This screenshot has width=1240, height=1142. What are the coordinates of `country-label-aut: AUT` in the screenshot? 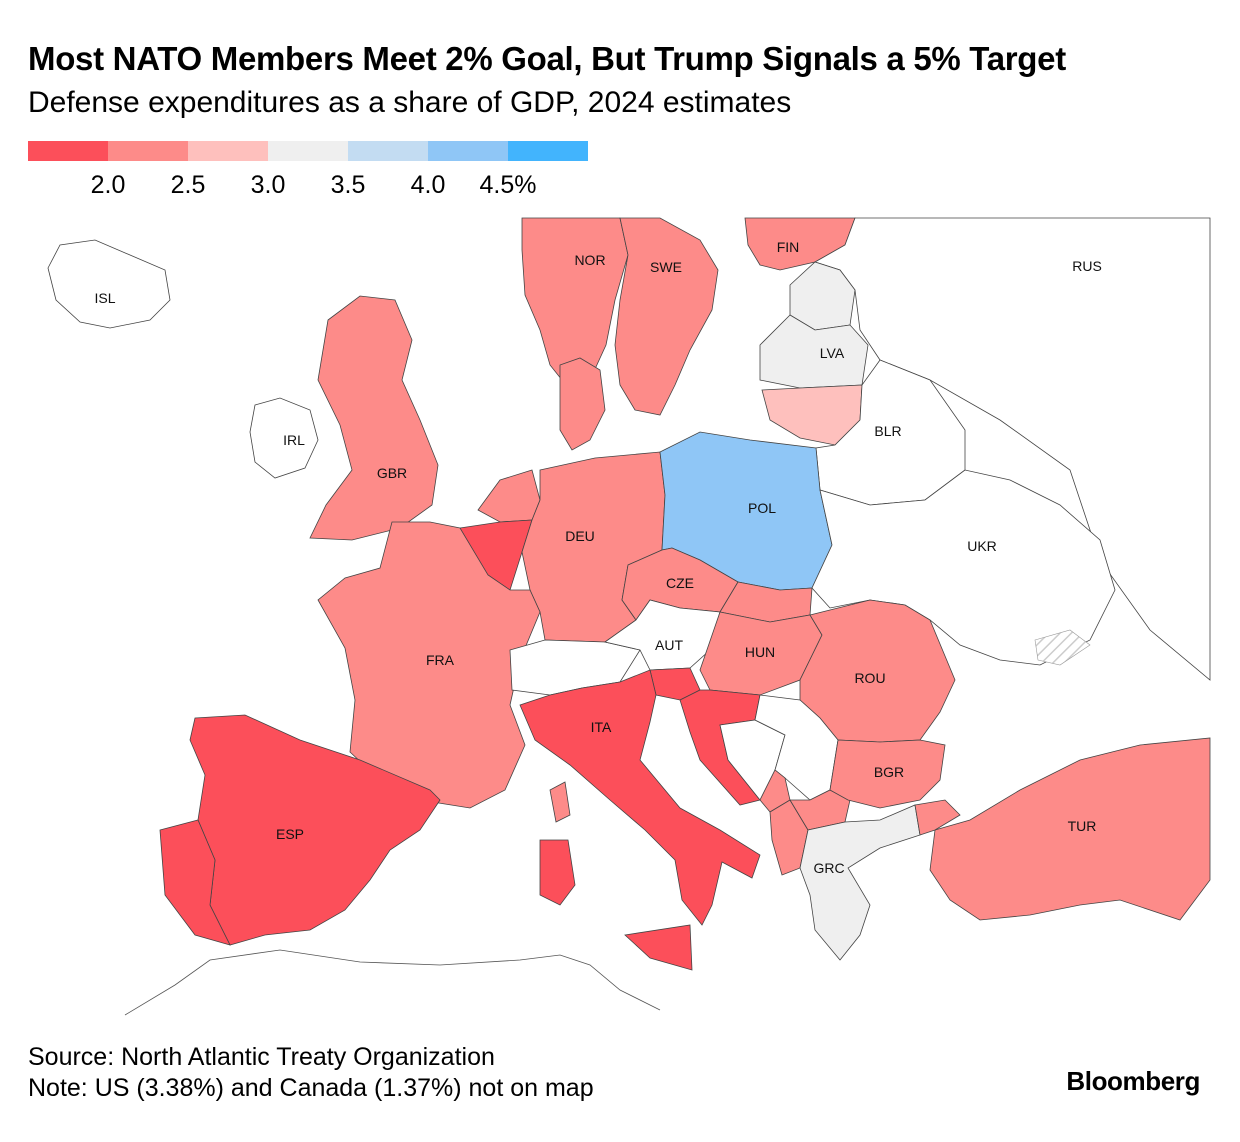 It's located at (669, 645).